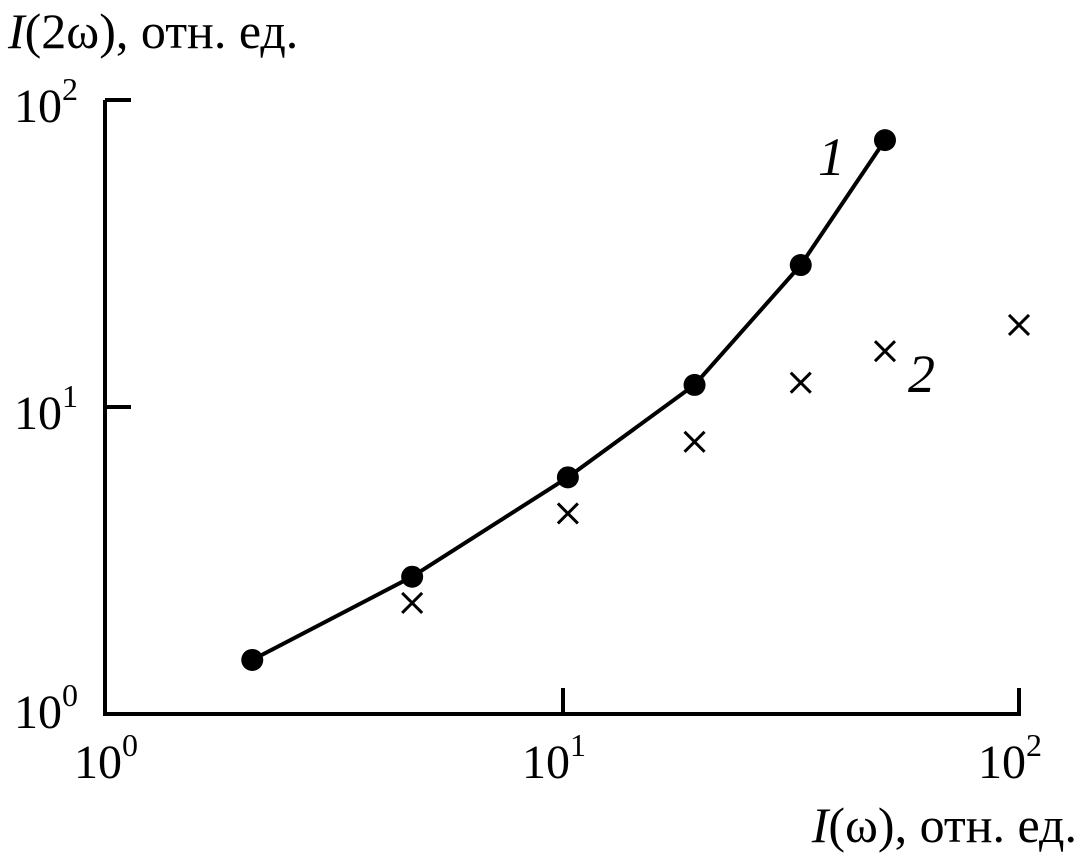 This screenshot has width=1089, height=856. What do you see at coordinates (831, 157) in the screenshot?
I see `series-1-label: 1` at bounding box center [831, 157].